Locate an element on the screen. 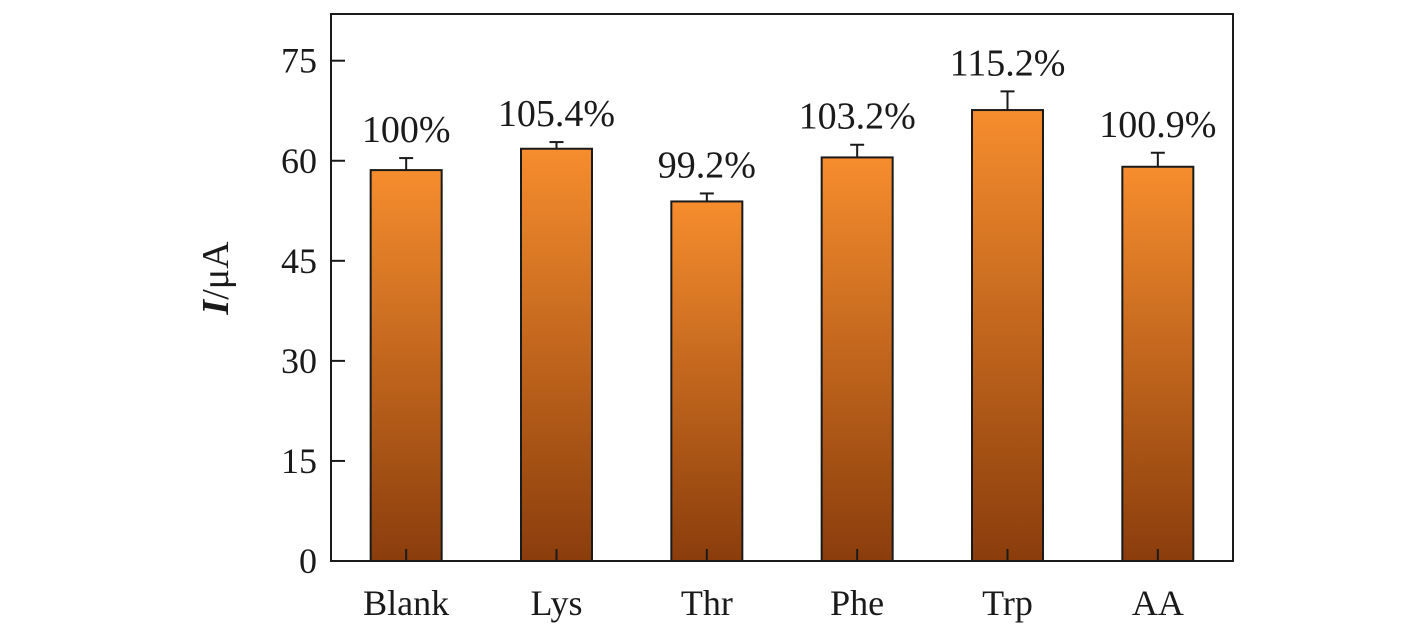 Image resolution: width=1417 pixels, height=630 pixels. y-axis-title-symbol: I is located at coordinates (216, 307).